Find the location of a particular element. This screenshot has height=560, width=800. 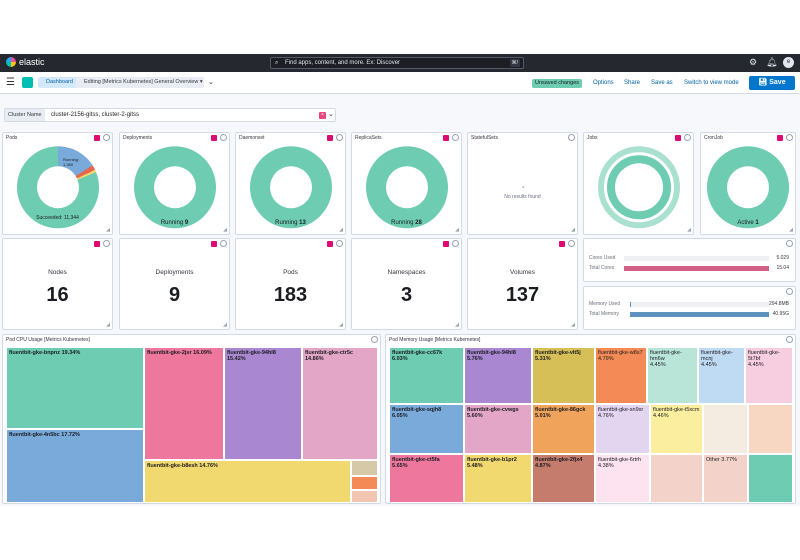

notifications-icon: 🔔︎ is located at coordinates (772, 62).